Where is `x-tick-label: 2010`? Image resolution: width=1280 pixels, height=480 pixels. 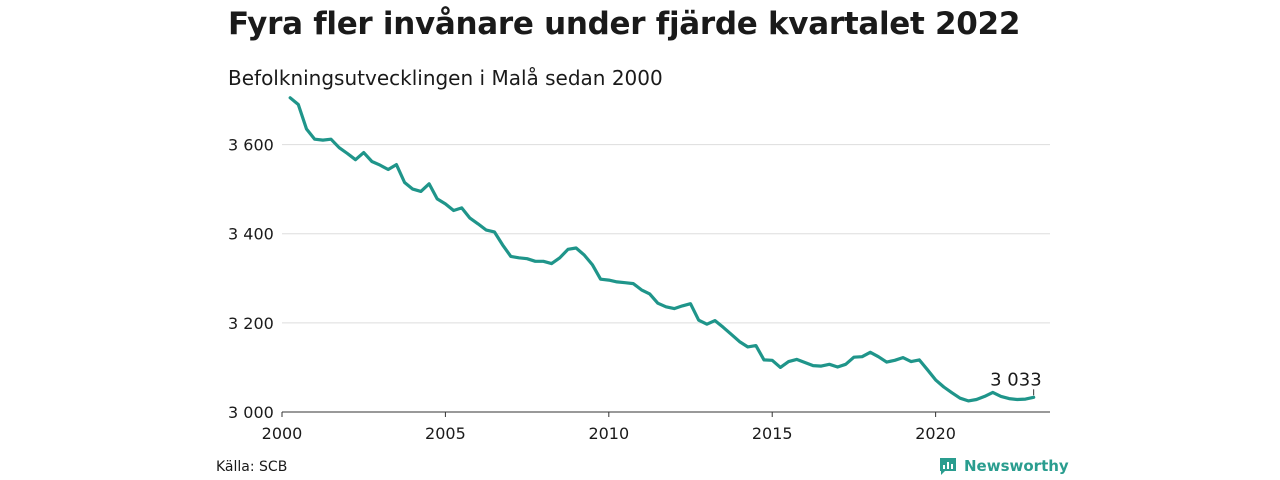
x-tick-label: 2010 is located at coordinates (608, 433).